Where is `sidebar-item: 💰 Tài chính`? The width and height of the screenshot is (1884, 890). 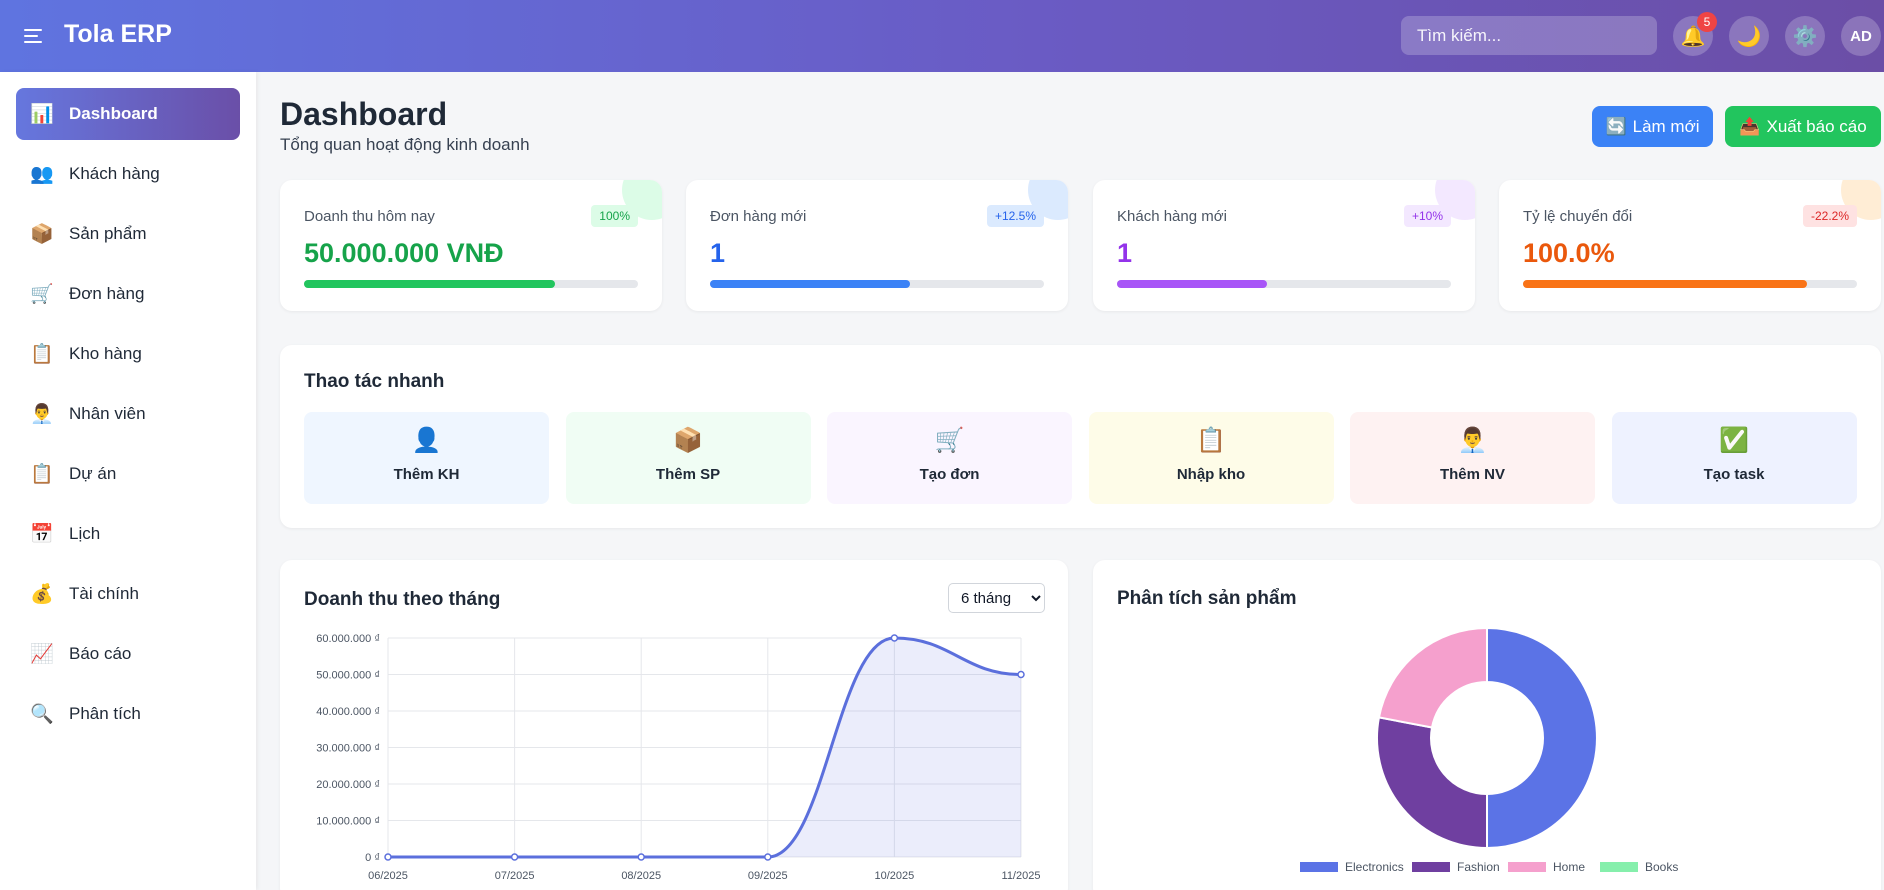 sidebar-item: 💰 Tài chính is located at coordinates (128, 594).